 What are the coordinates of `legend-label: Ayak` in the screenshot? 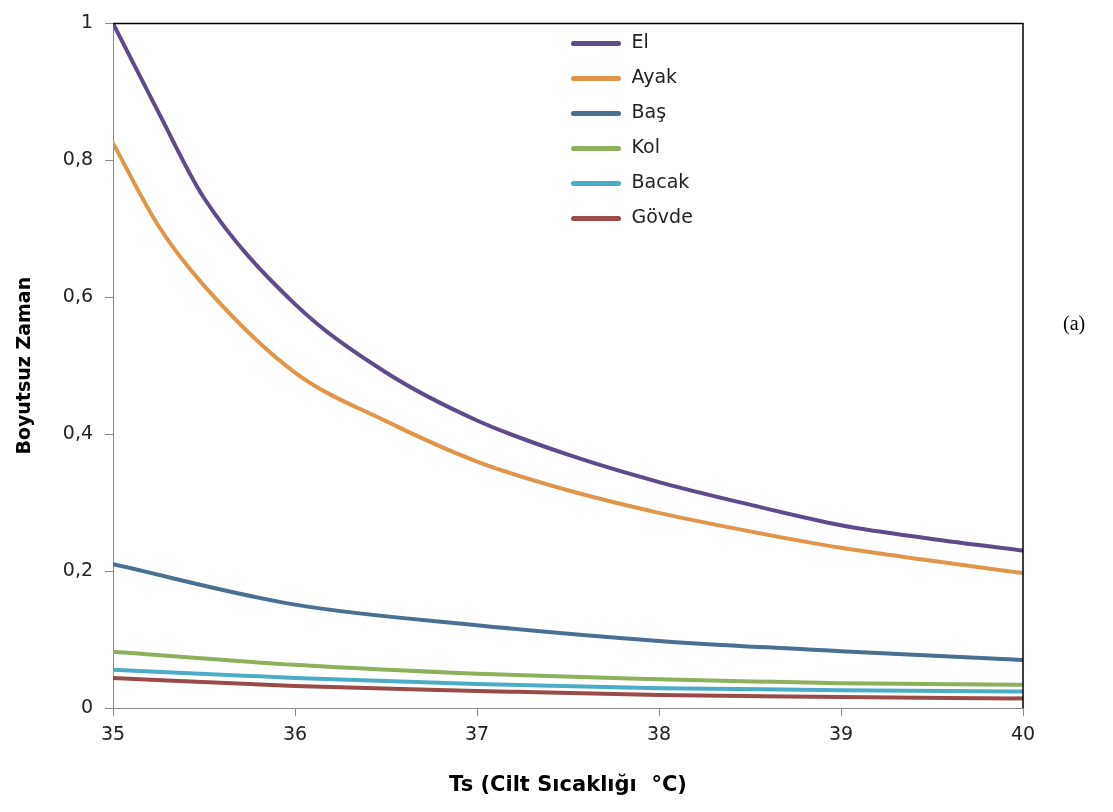 It's located at (654, 76).